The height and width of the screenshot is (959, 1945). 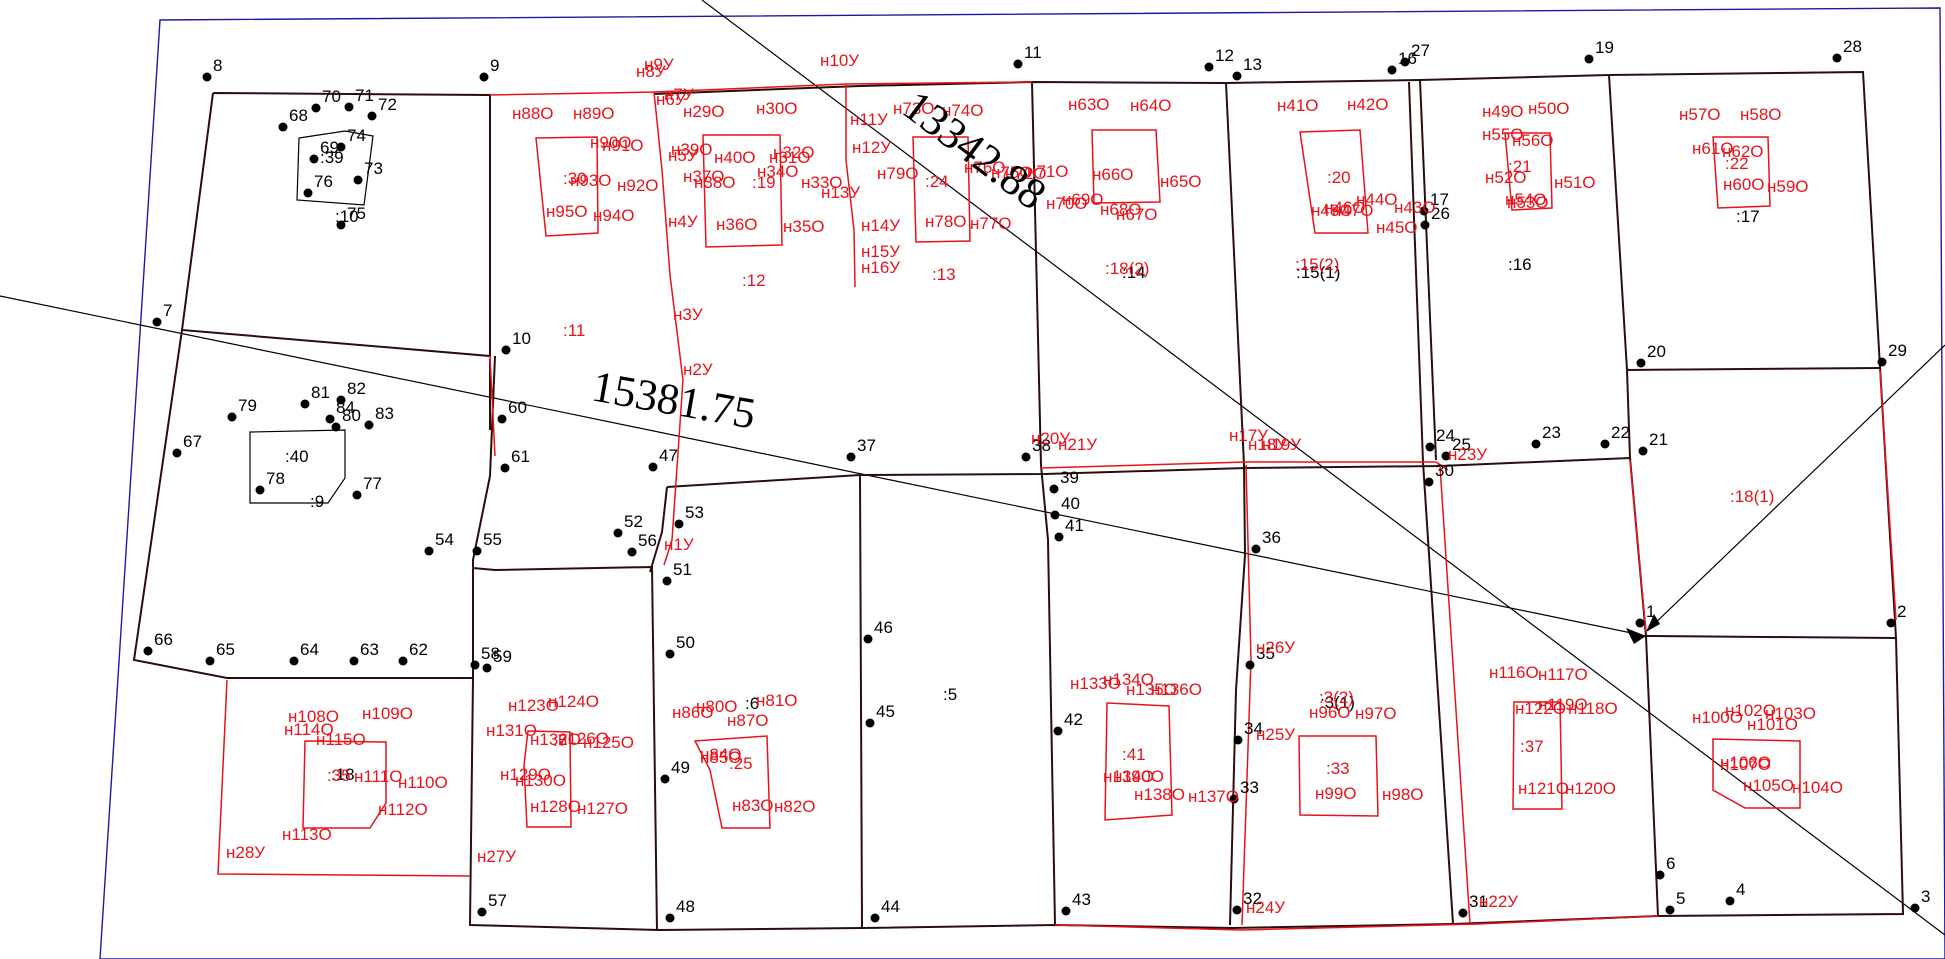 What do you see at coordinates (1740, 889) in the screenshot?
I see `vertex-label: 4` at bounding box center [1740, 889].